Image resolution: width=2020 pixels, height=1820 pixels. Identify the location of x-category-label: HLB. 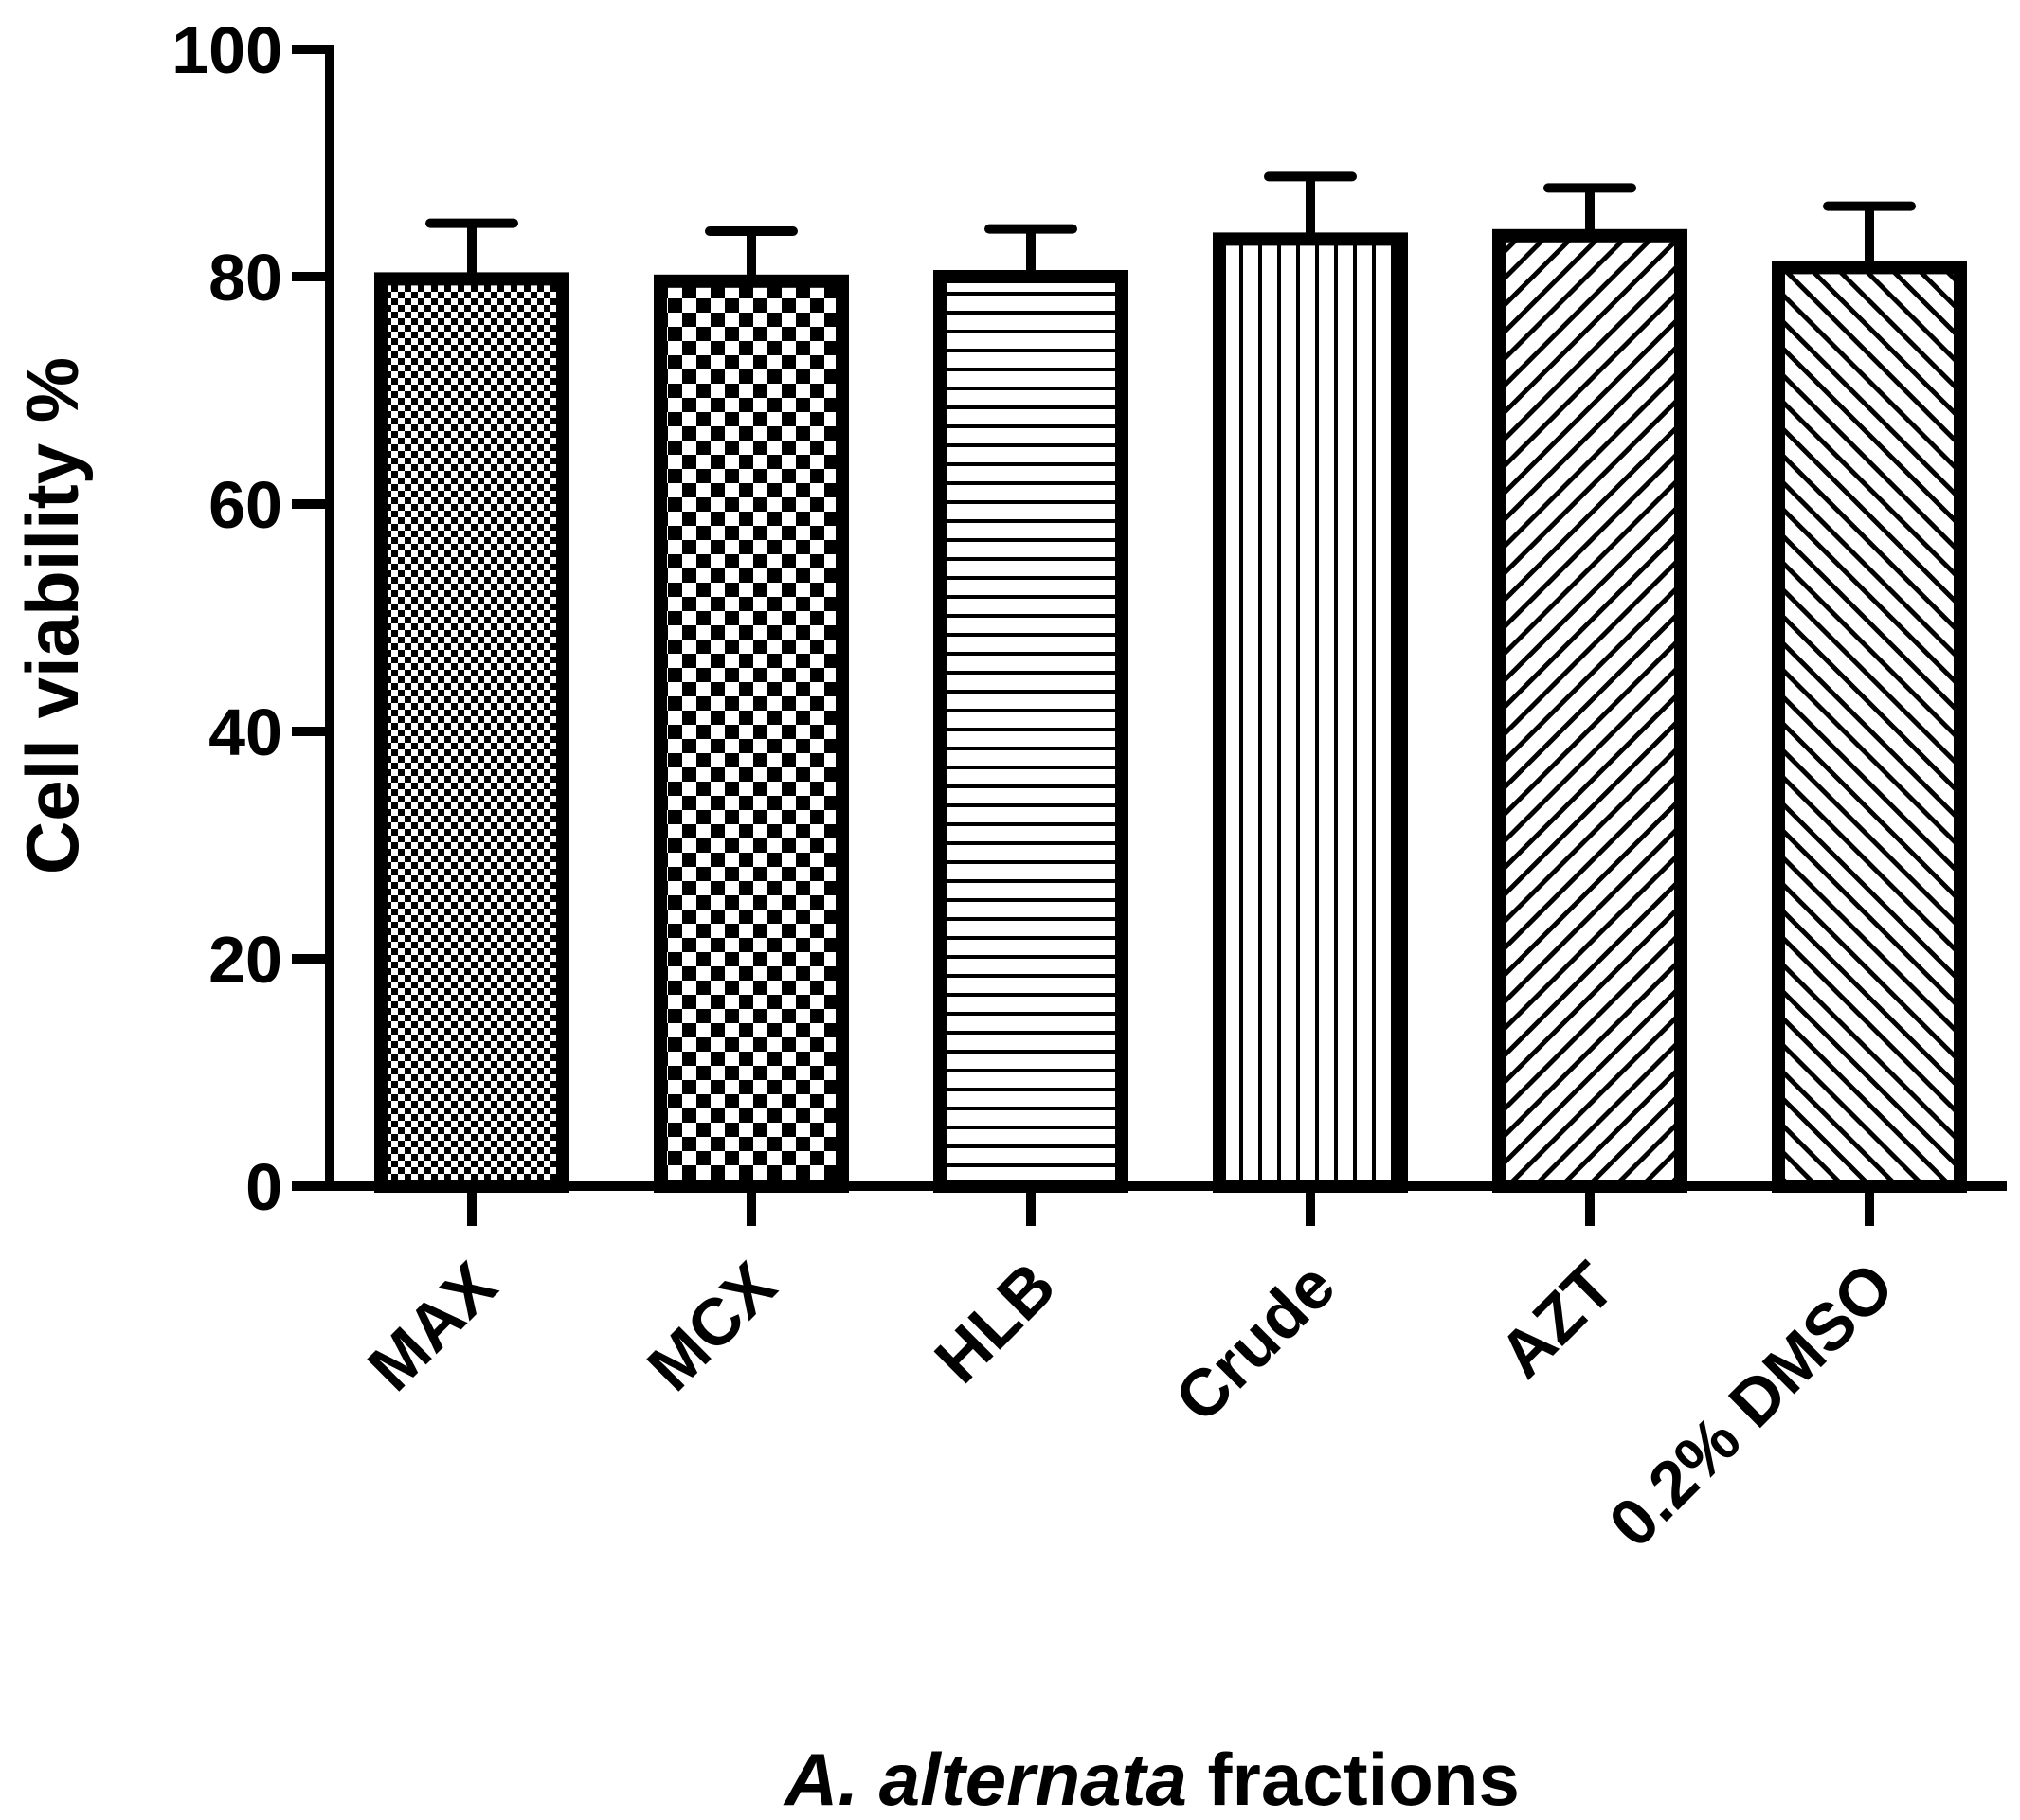
(995, 1322).